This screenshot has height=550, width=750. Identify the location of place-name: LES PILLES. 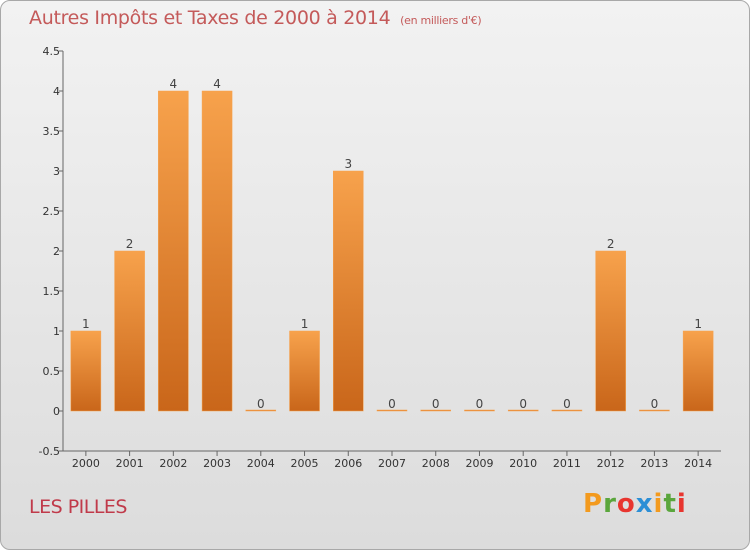
(78, 507).